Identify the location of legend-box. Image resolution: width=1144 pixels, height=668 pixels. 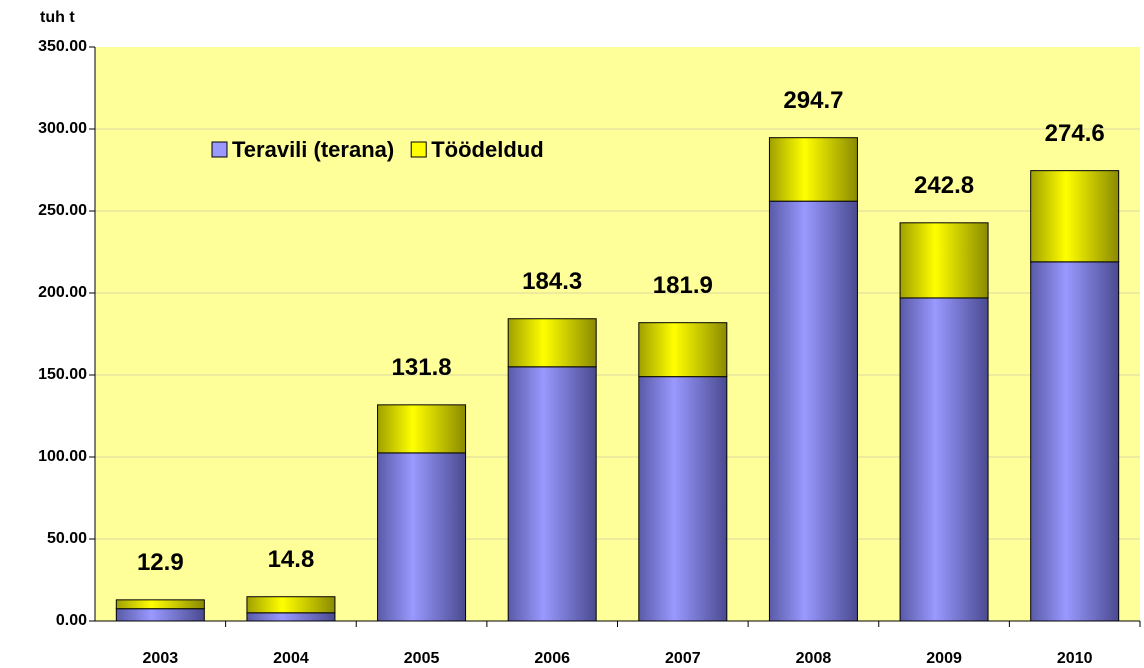
(430, 151).